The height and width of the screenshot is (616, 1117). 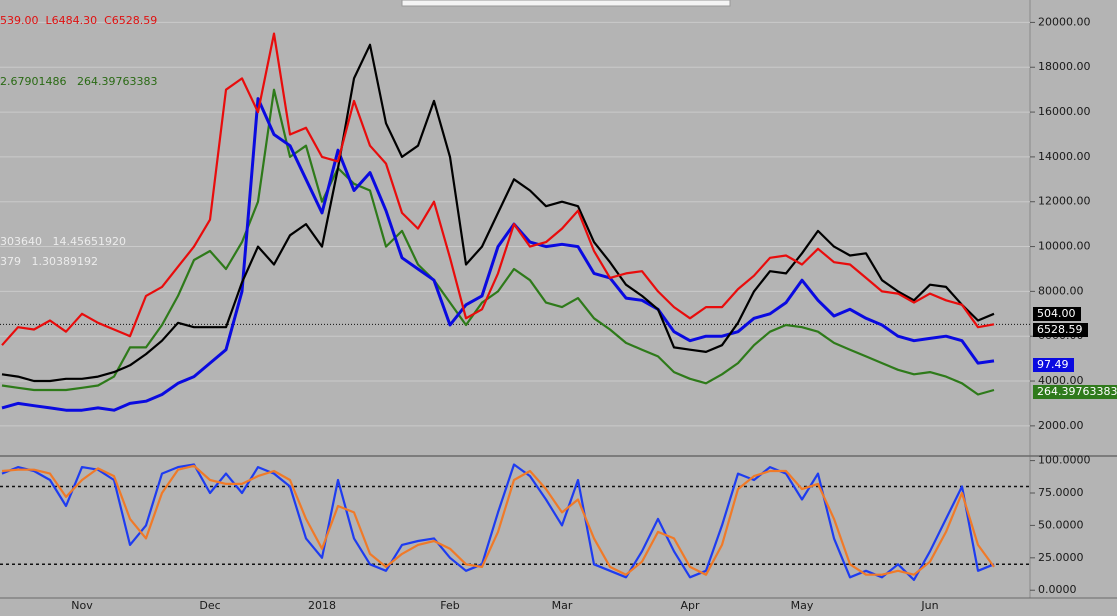 What do you see at coordinates (1064, 21) in the screenshot?
I see `y-tick-label: 20000.00` at bounding box center [1064, 21].